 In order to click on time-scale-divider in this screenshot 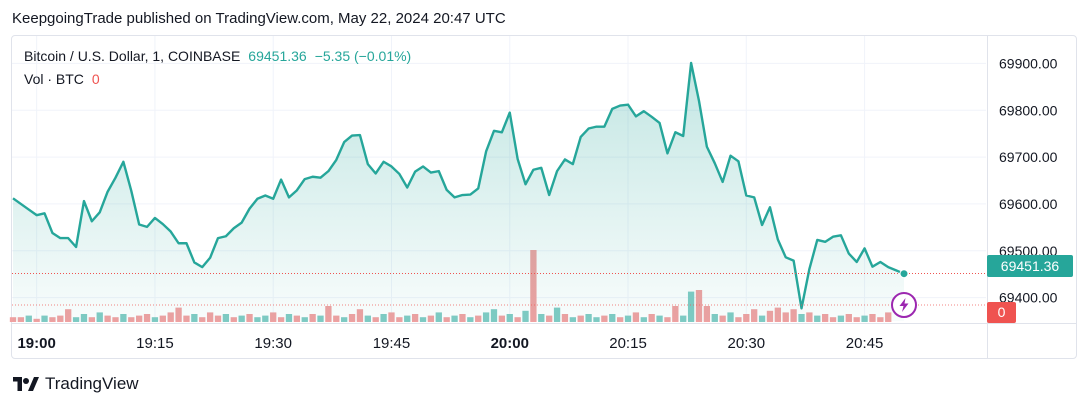, I will do `click(544, 323)`.